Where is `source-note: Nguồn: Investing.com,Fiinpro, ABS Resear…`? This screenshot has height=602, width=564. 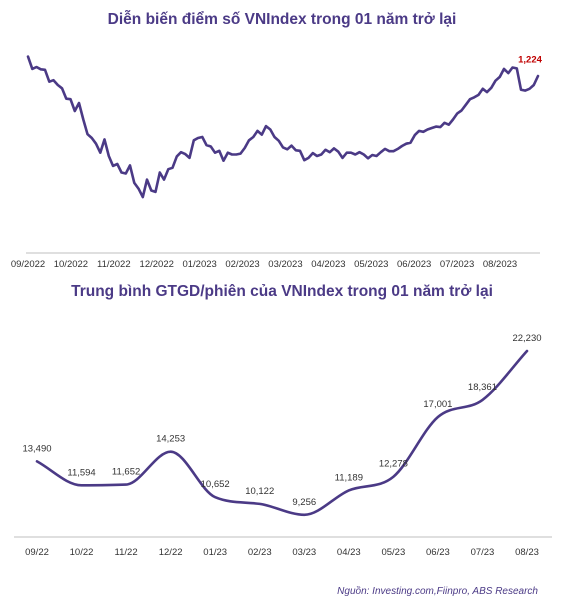
source-note: Nguồn: Investing.com,Fiinpro, ABS Resear… is located at coordinates (437, 591).